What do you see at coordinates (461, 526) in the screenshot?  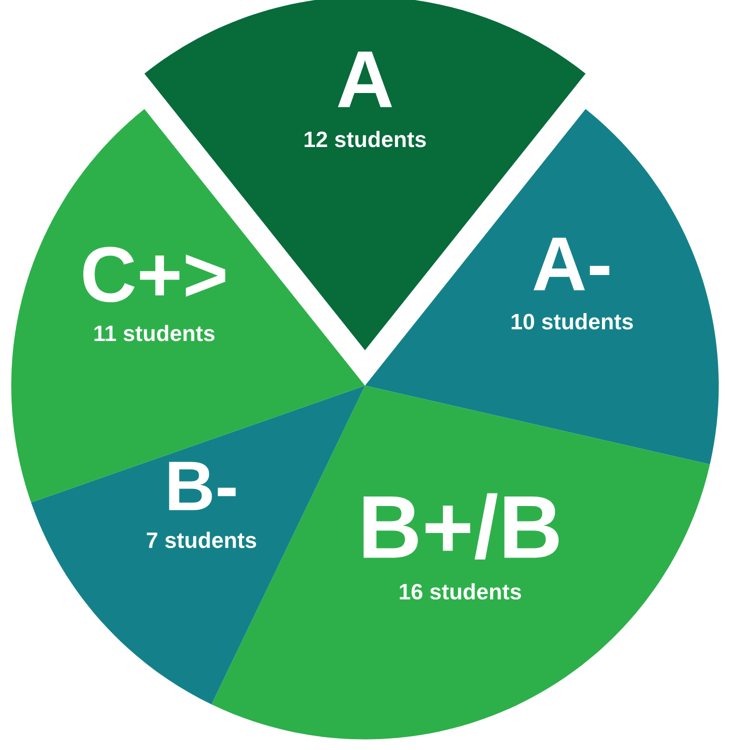 I see `slice-label: B+/B` at bounding box center [461, 526].